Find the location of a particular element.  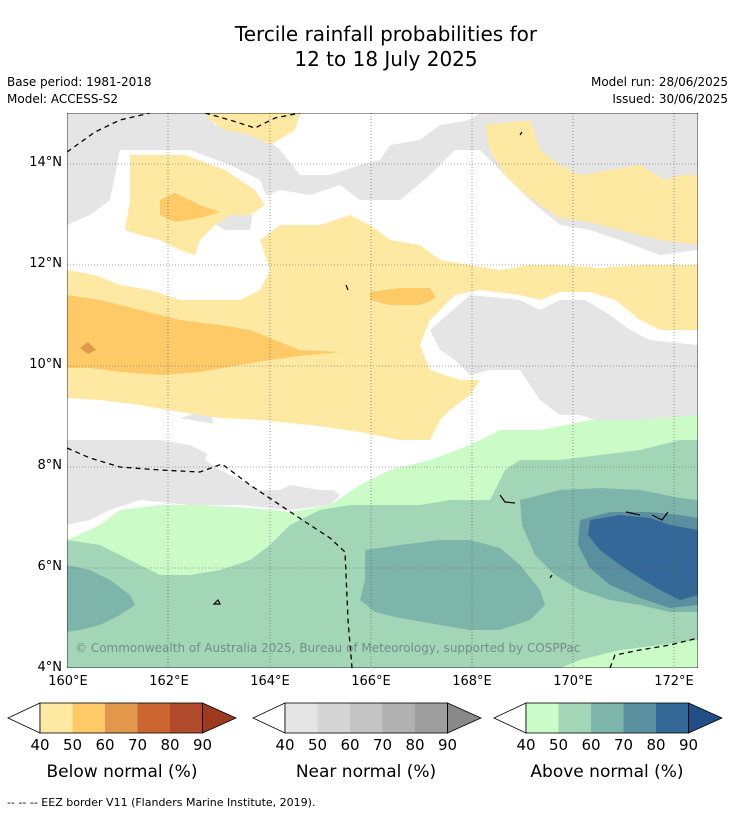

model-name: Model: ACCESS-S2 is located at coordinates (63, 99).